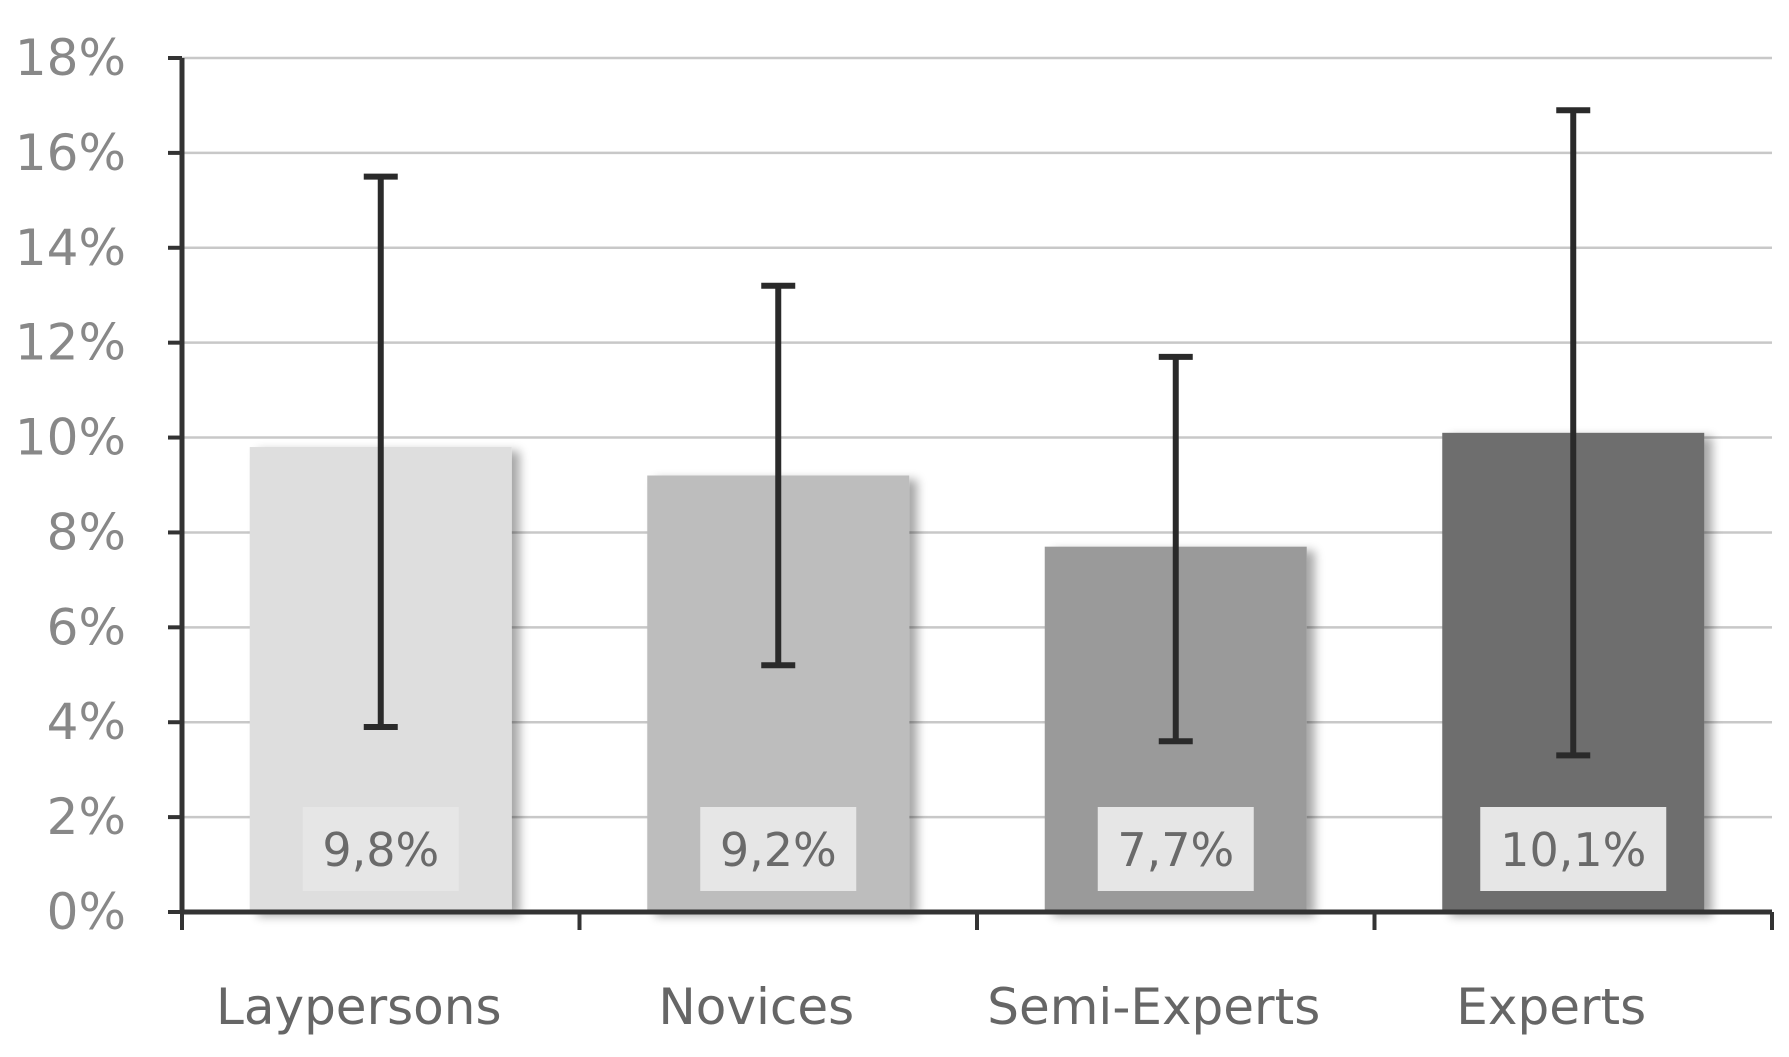  What do you see at coordinates (70, 485) in the screenshot?
I see `y-tick-labels: 0% 2% 4% 6% 8% 10% 12% 14% 16% 18%` at bounding box center [70, 485].